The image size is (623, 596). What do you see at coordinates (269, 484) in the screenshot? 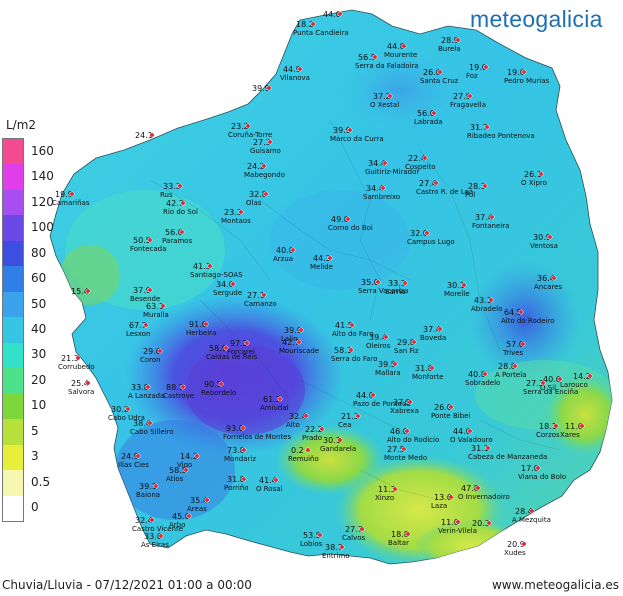
I see `station-marker: 41.4O Rosal` at bounding box center [269, 484].